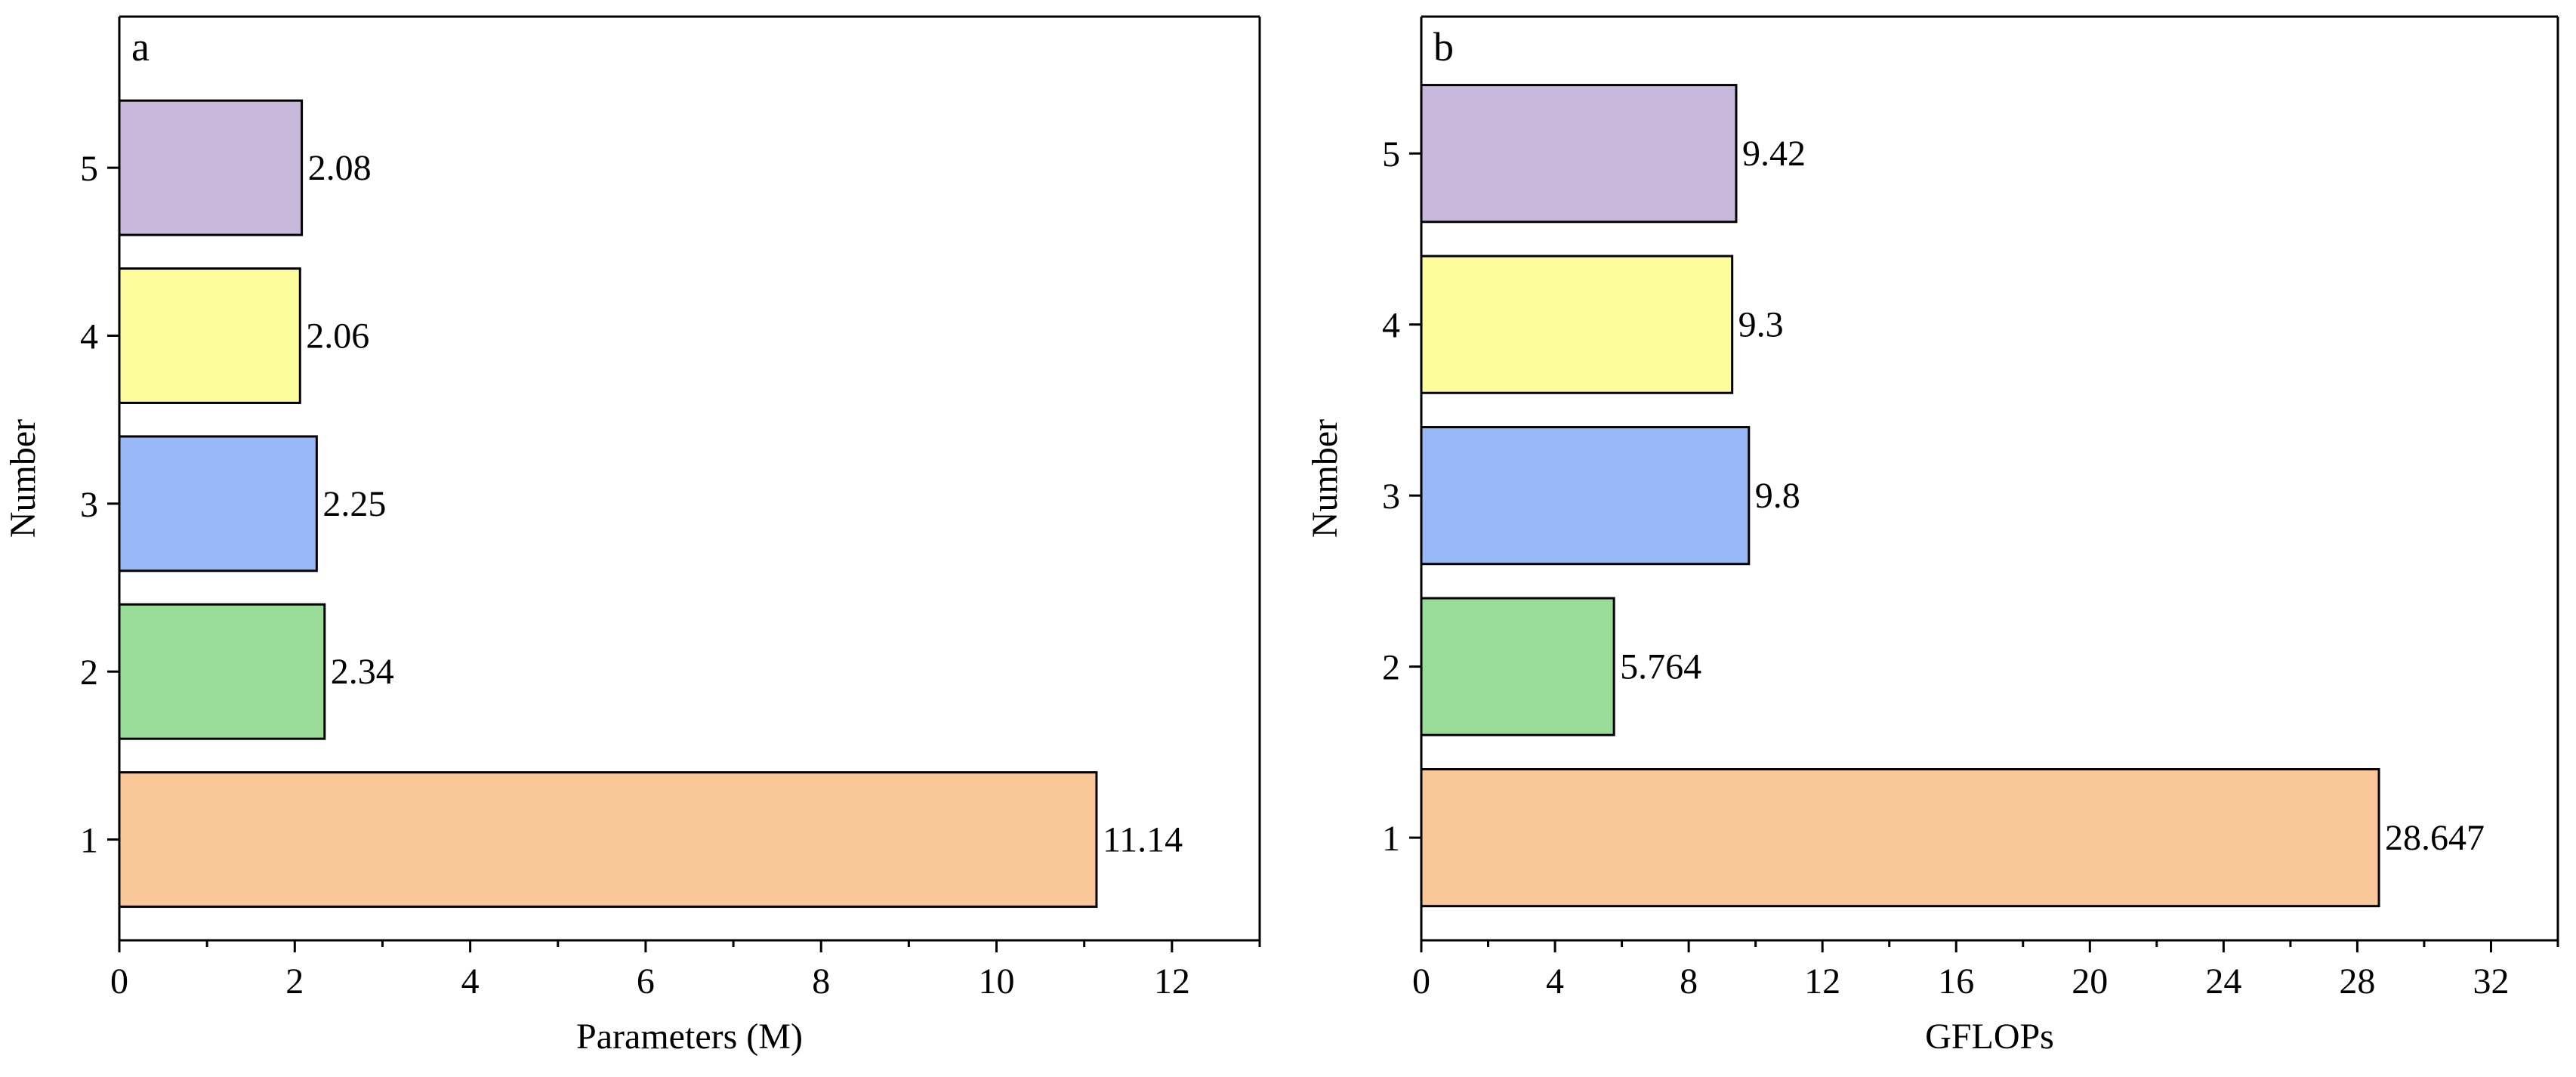 The image size is (2576, 1077). What do you see at coordinates (997, 981) in the screenshot?
I see `x-tick-label: 10` at bounding box center [997, 981].